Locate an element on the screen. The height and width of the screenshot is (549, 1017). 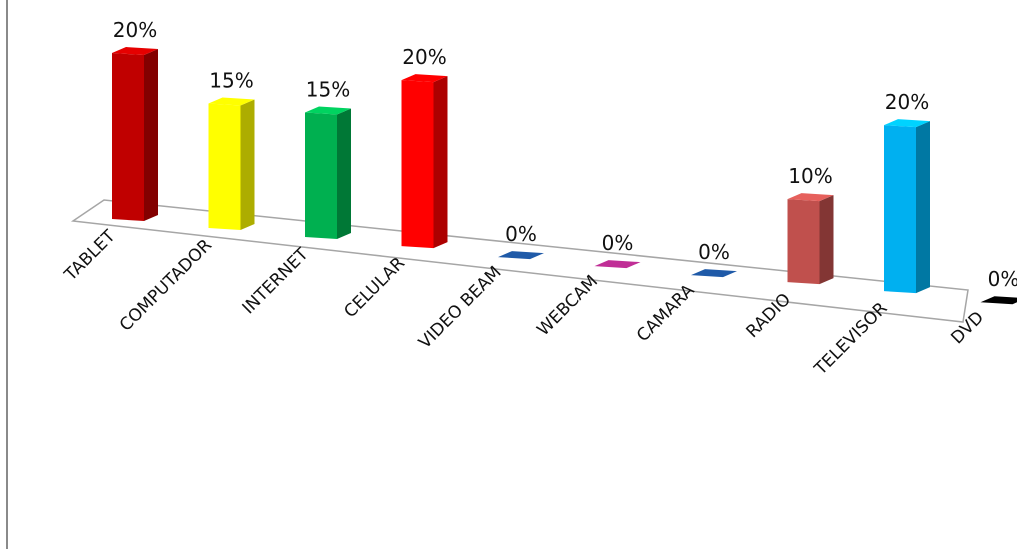
bar-video-beam is located at coordinates (521, 255).